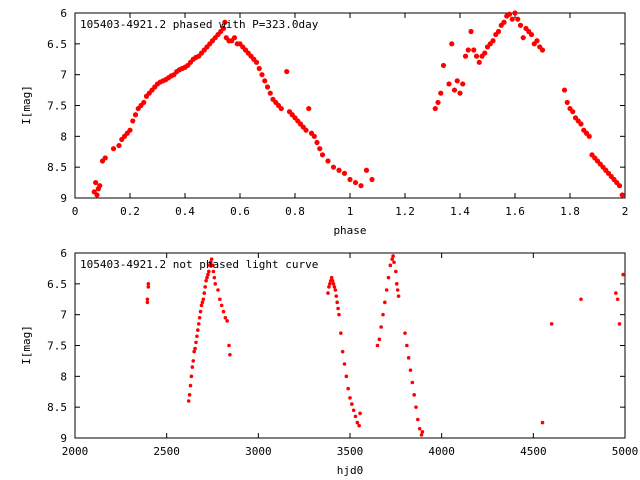  What do you see at coordinates (199, 24) in the screenshot?
I see `chart-title: 105403-4921.2 phased with P=323.0day` at bounding box center [199, 24].